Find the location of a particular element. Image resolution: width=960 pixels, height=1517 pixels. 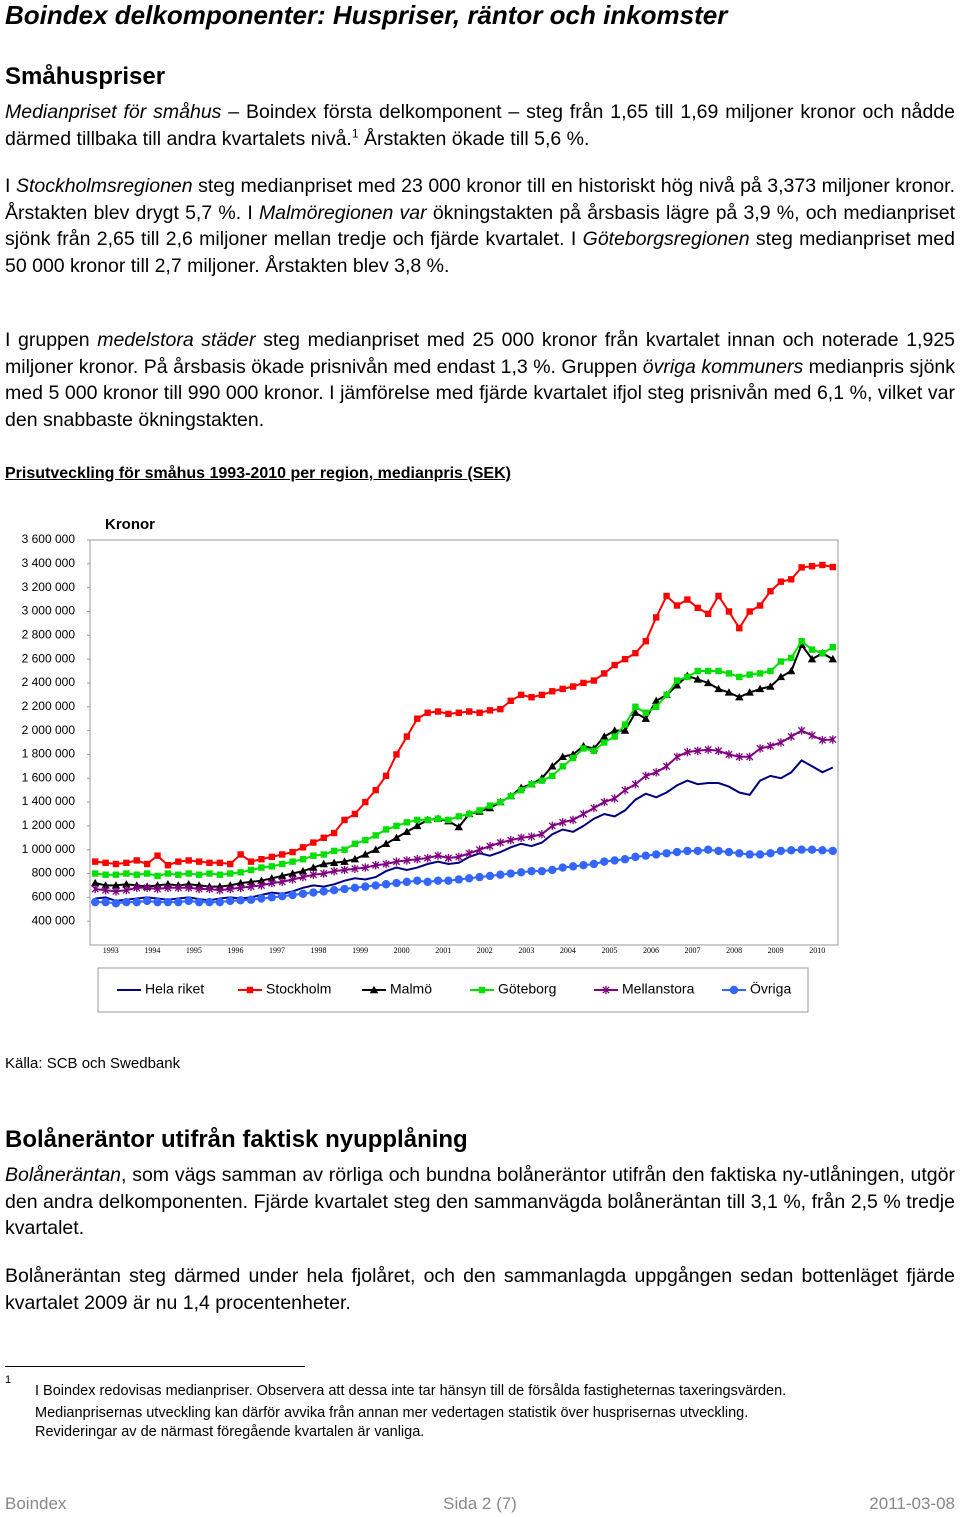

text-run: medelstora städer is located at coordinates (176, 340).